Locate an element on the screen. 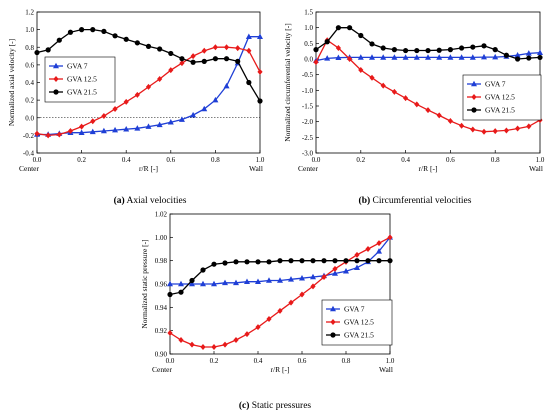 The image size is (550, 413). caption-letter: (a) is located at coordinates (119, 200).